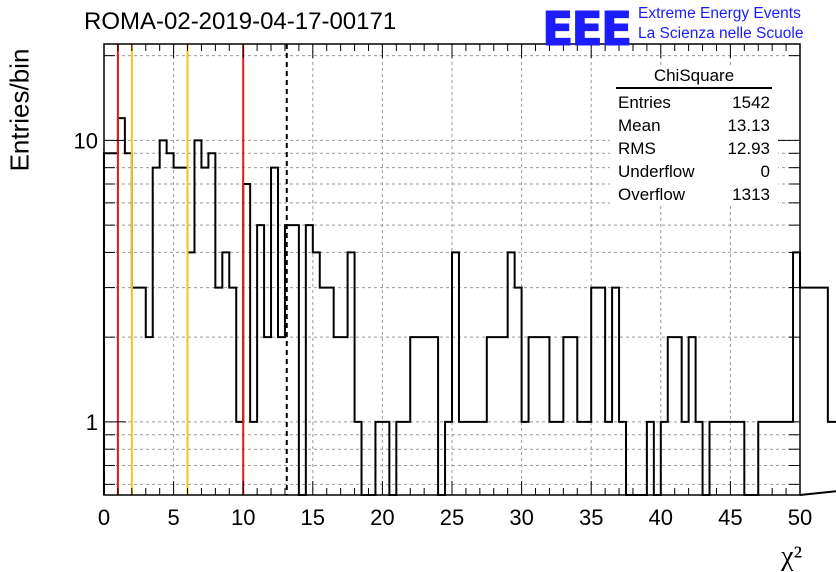 The width and height of the screenshot is (836, 572). What do you see at coordinates (730, 517) in the screenshot?
I see `x-tick-label: 45` at bounding box center [730, 517].